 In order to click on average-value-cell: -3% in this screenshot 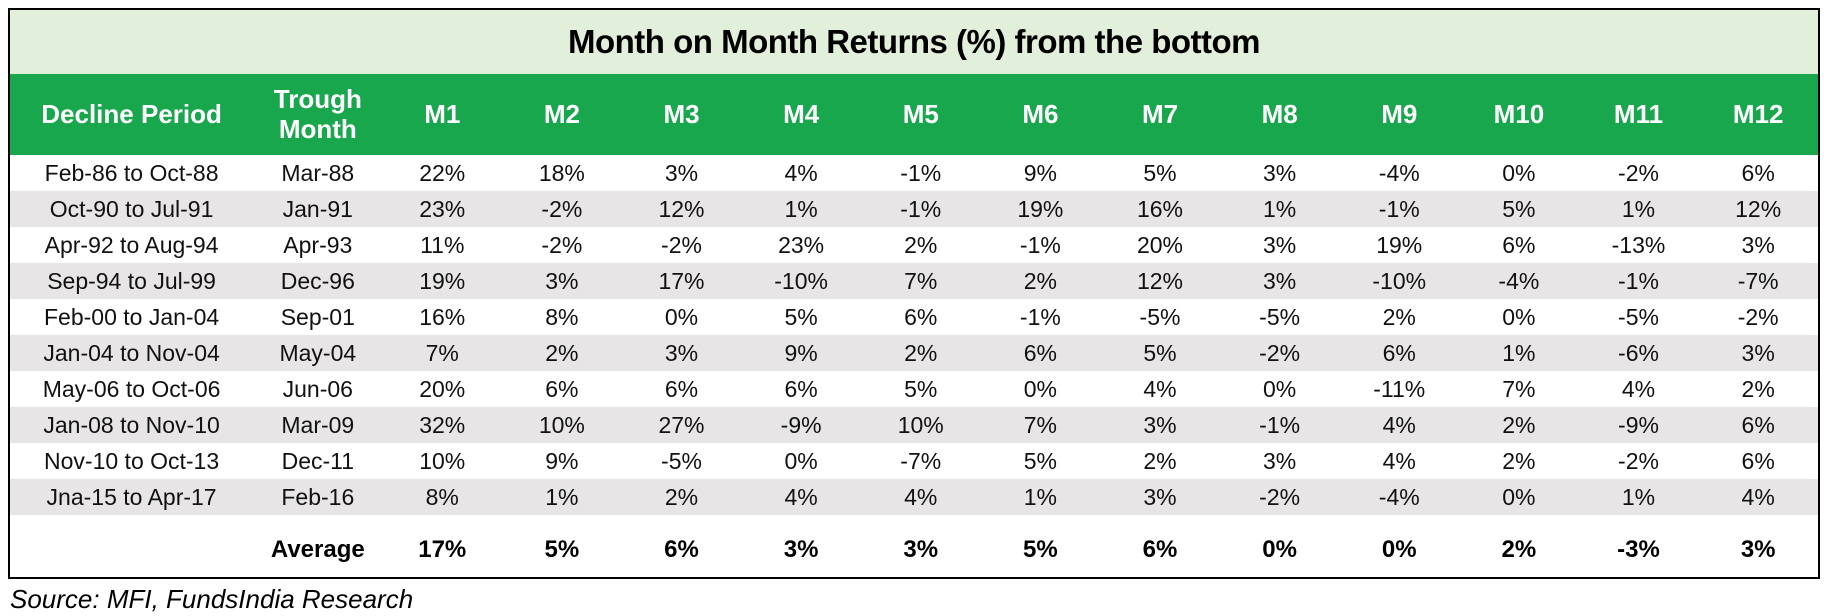, I will do `click(1638, 546)`.